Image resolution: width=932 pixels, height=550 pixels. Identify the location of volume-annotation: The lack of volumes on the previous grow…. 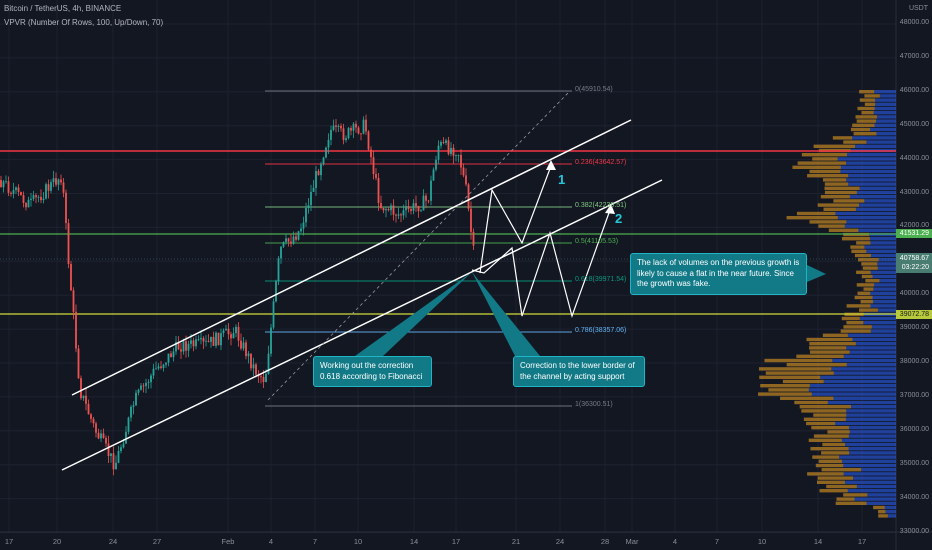
(718, 274).